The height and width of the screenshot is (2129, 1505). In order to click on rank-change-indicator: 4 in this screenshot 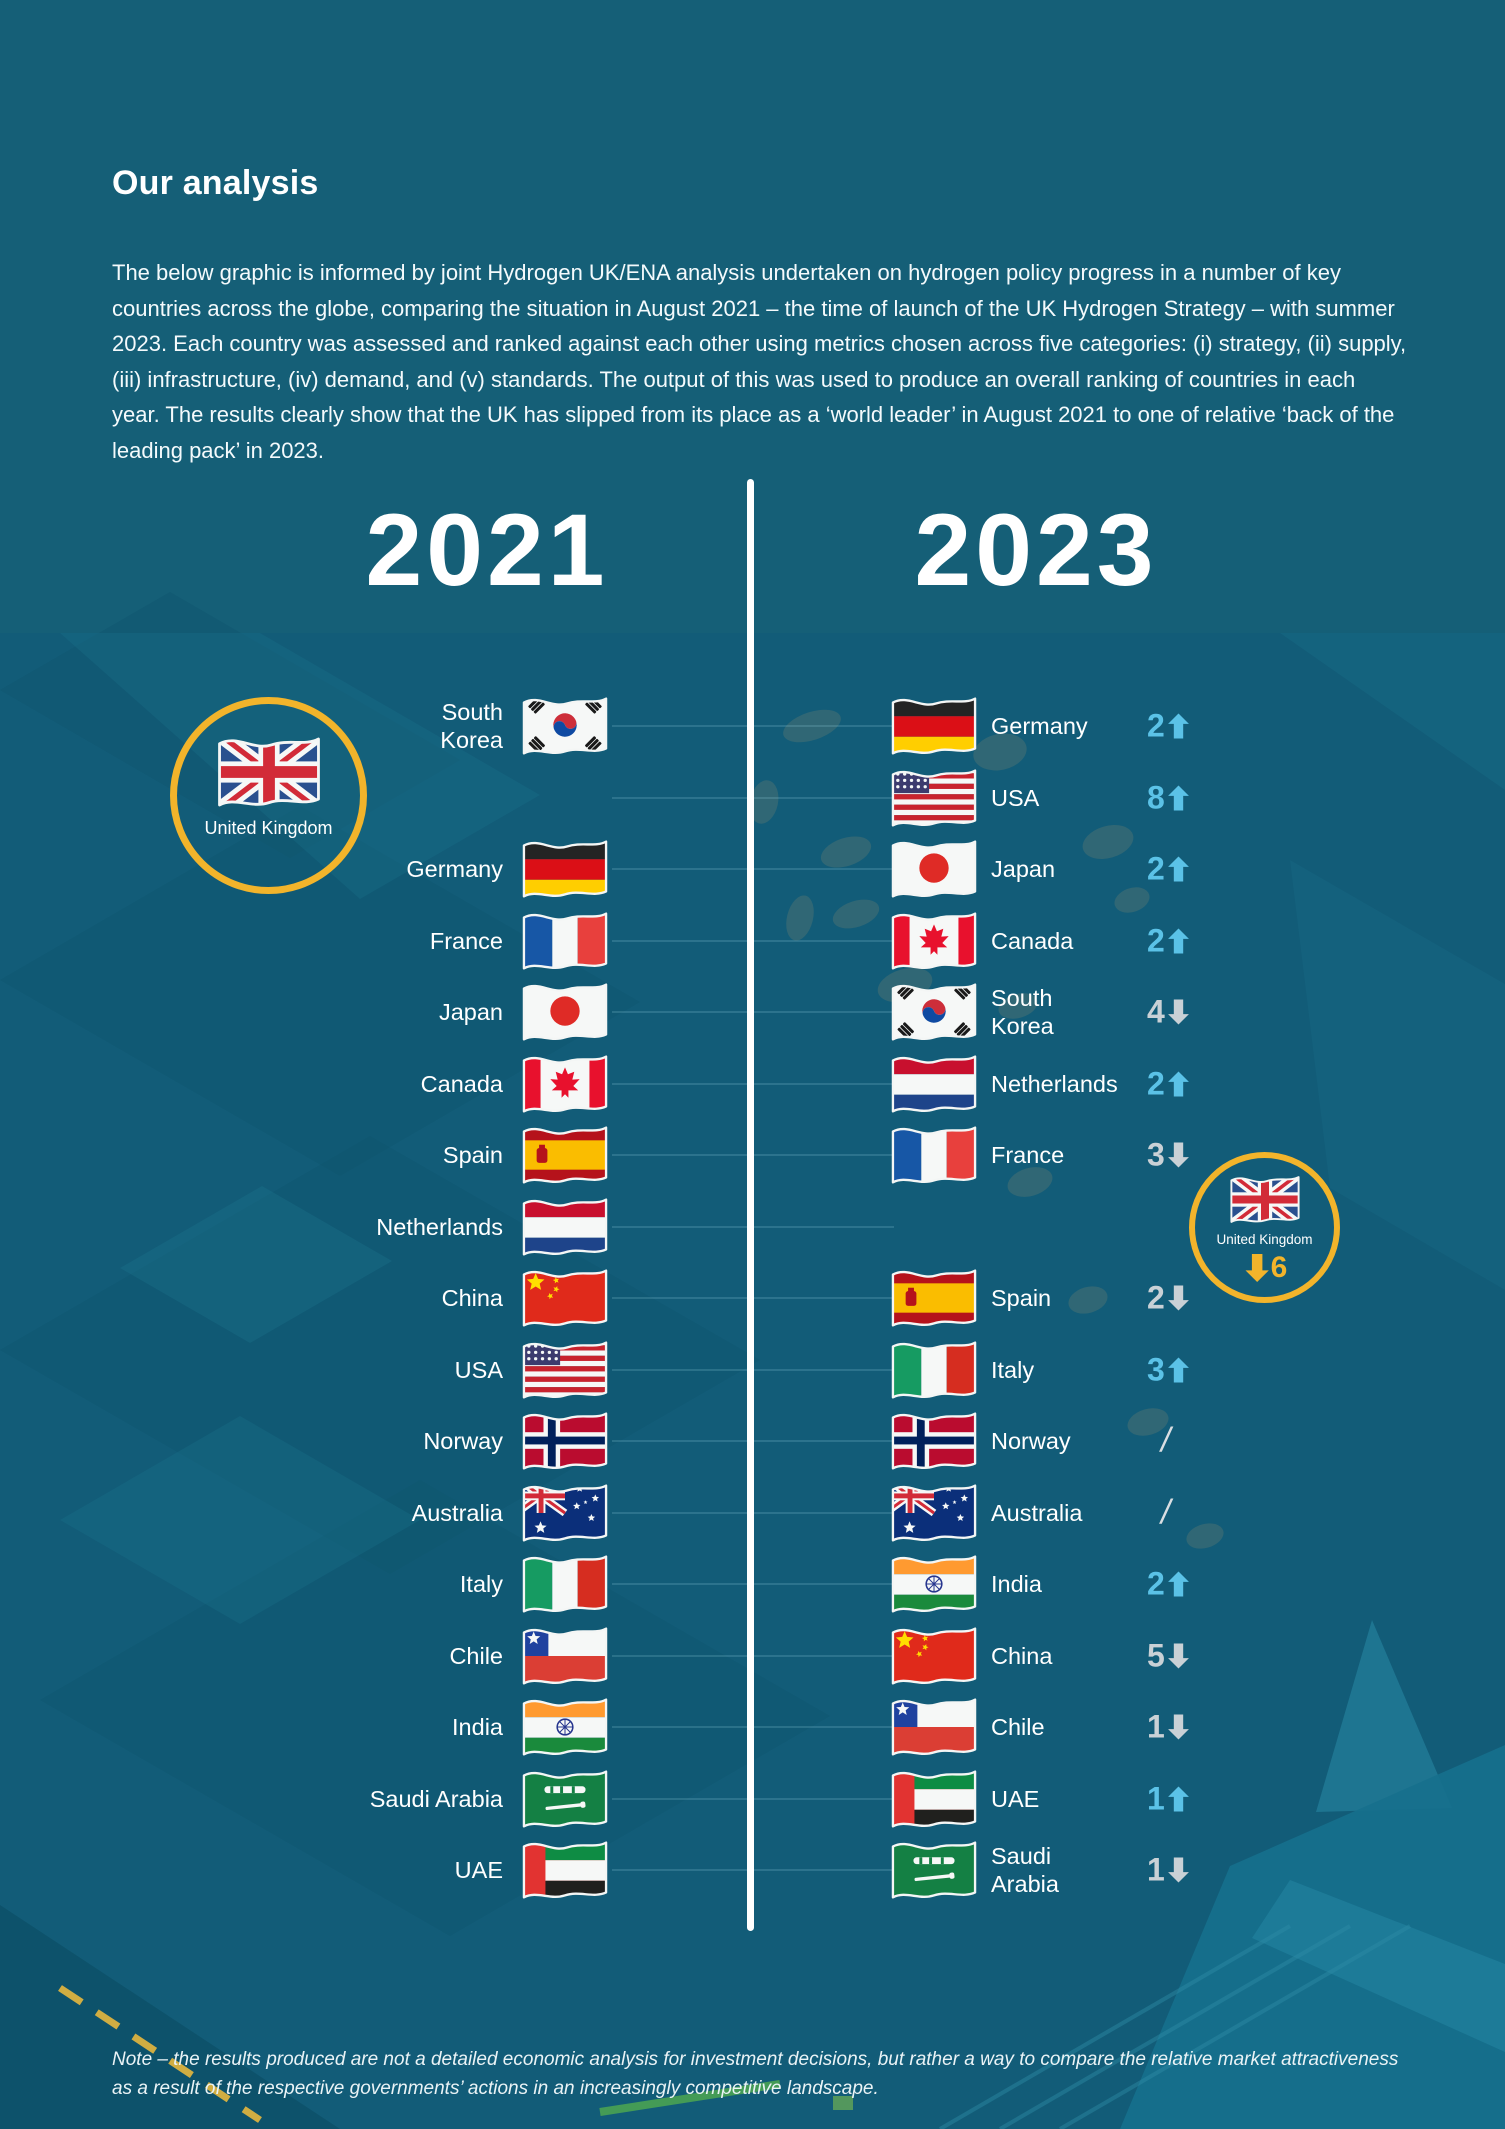, I will do `click(1168, 1012)`.